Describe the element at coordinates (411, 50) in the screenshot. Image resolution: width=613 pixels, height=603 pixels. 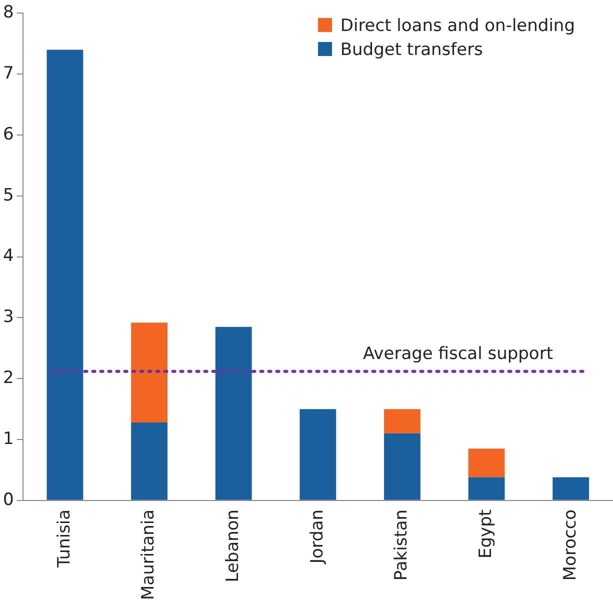
I see `legend-label: Budget transfers` at that location.